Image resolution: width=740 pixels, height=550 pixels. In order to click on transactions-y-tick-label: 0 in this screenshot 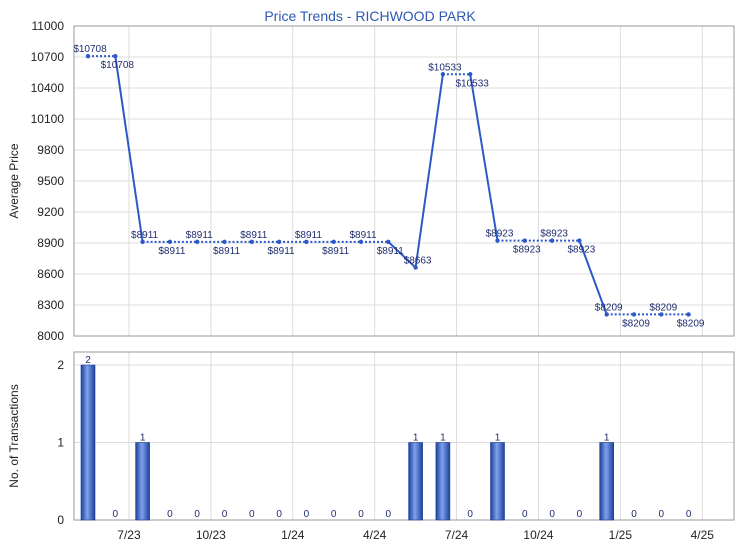, I will do `click(60, 520)`.